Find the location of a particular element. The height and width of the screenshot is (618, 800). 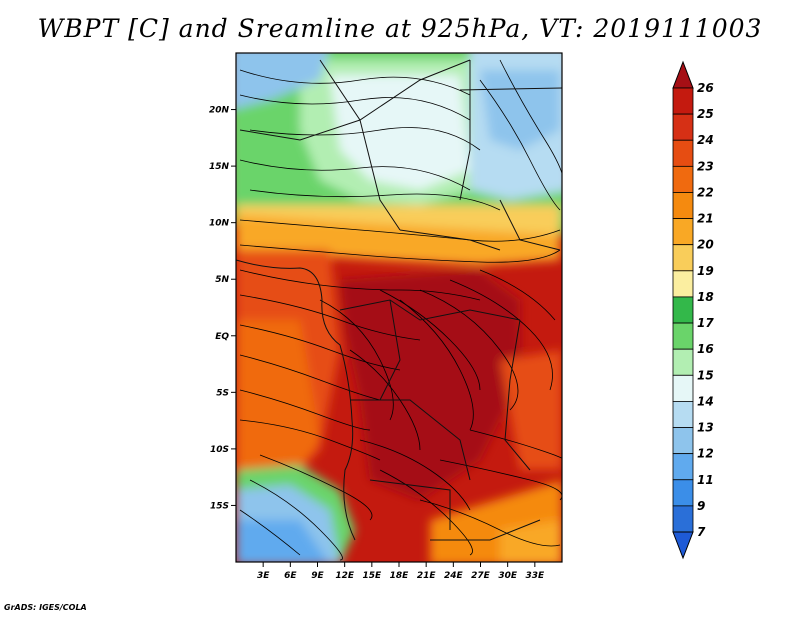

lon-tick-label: 9E is located at coordinates (317, 576).